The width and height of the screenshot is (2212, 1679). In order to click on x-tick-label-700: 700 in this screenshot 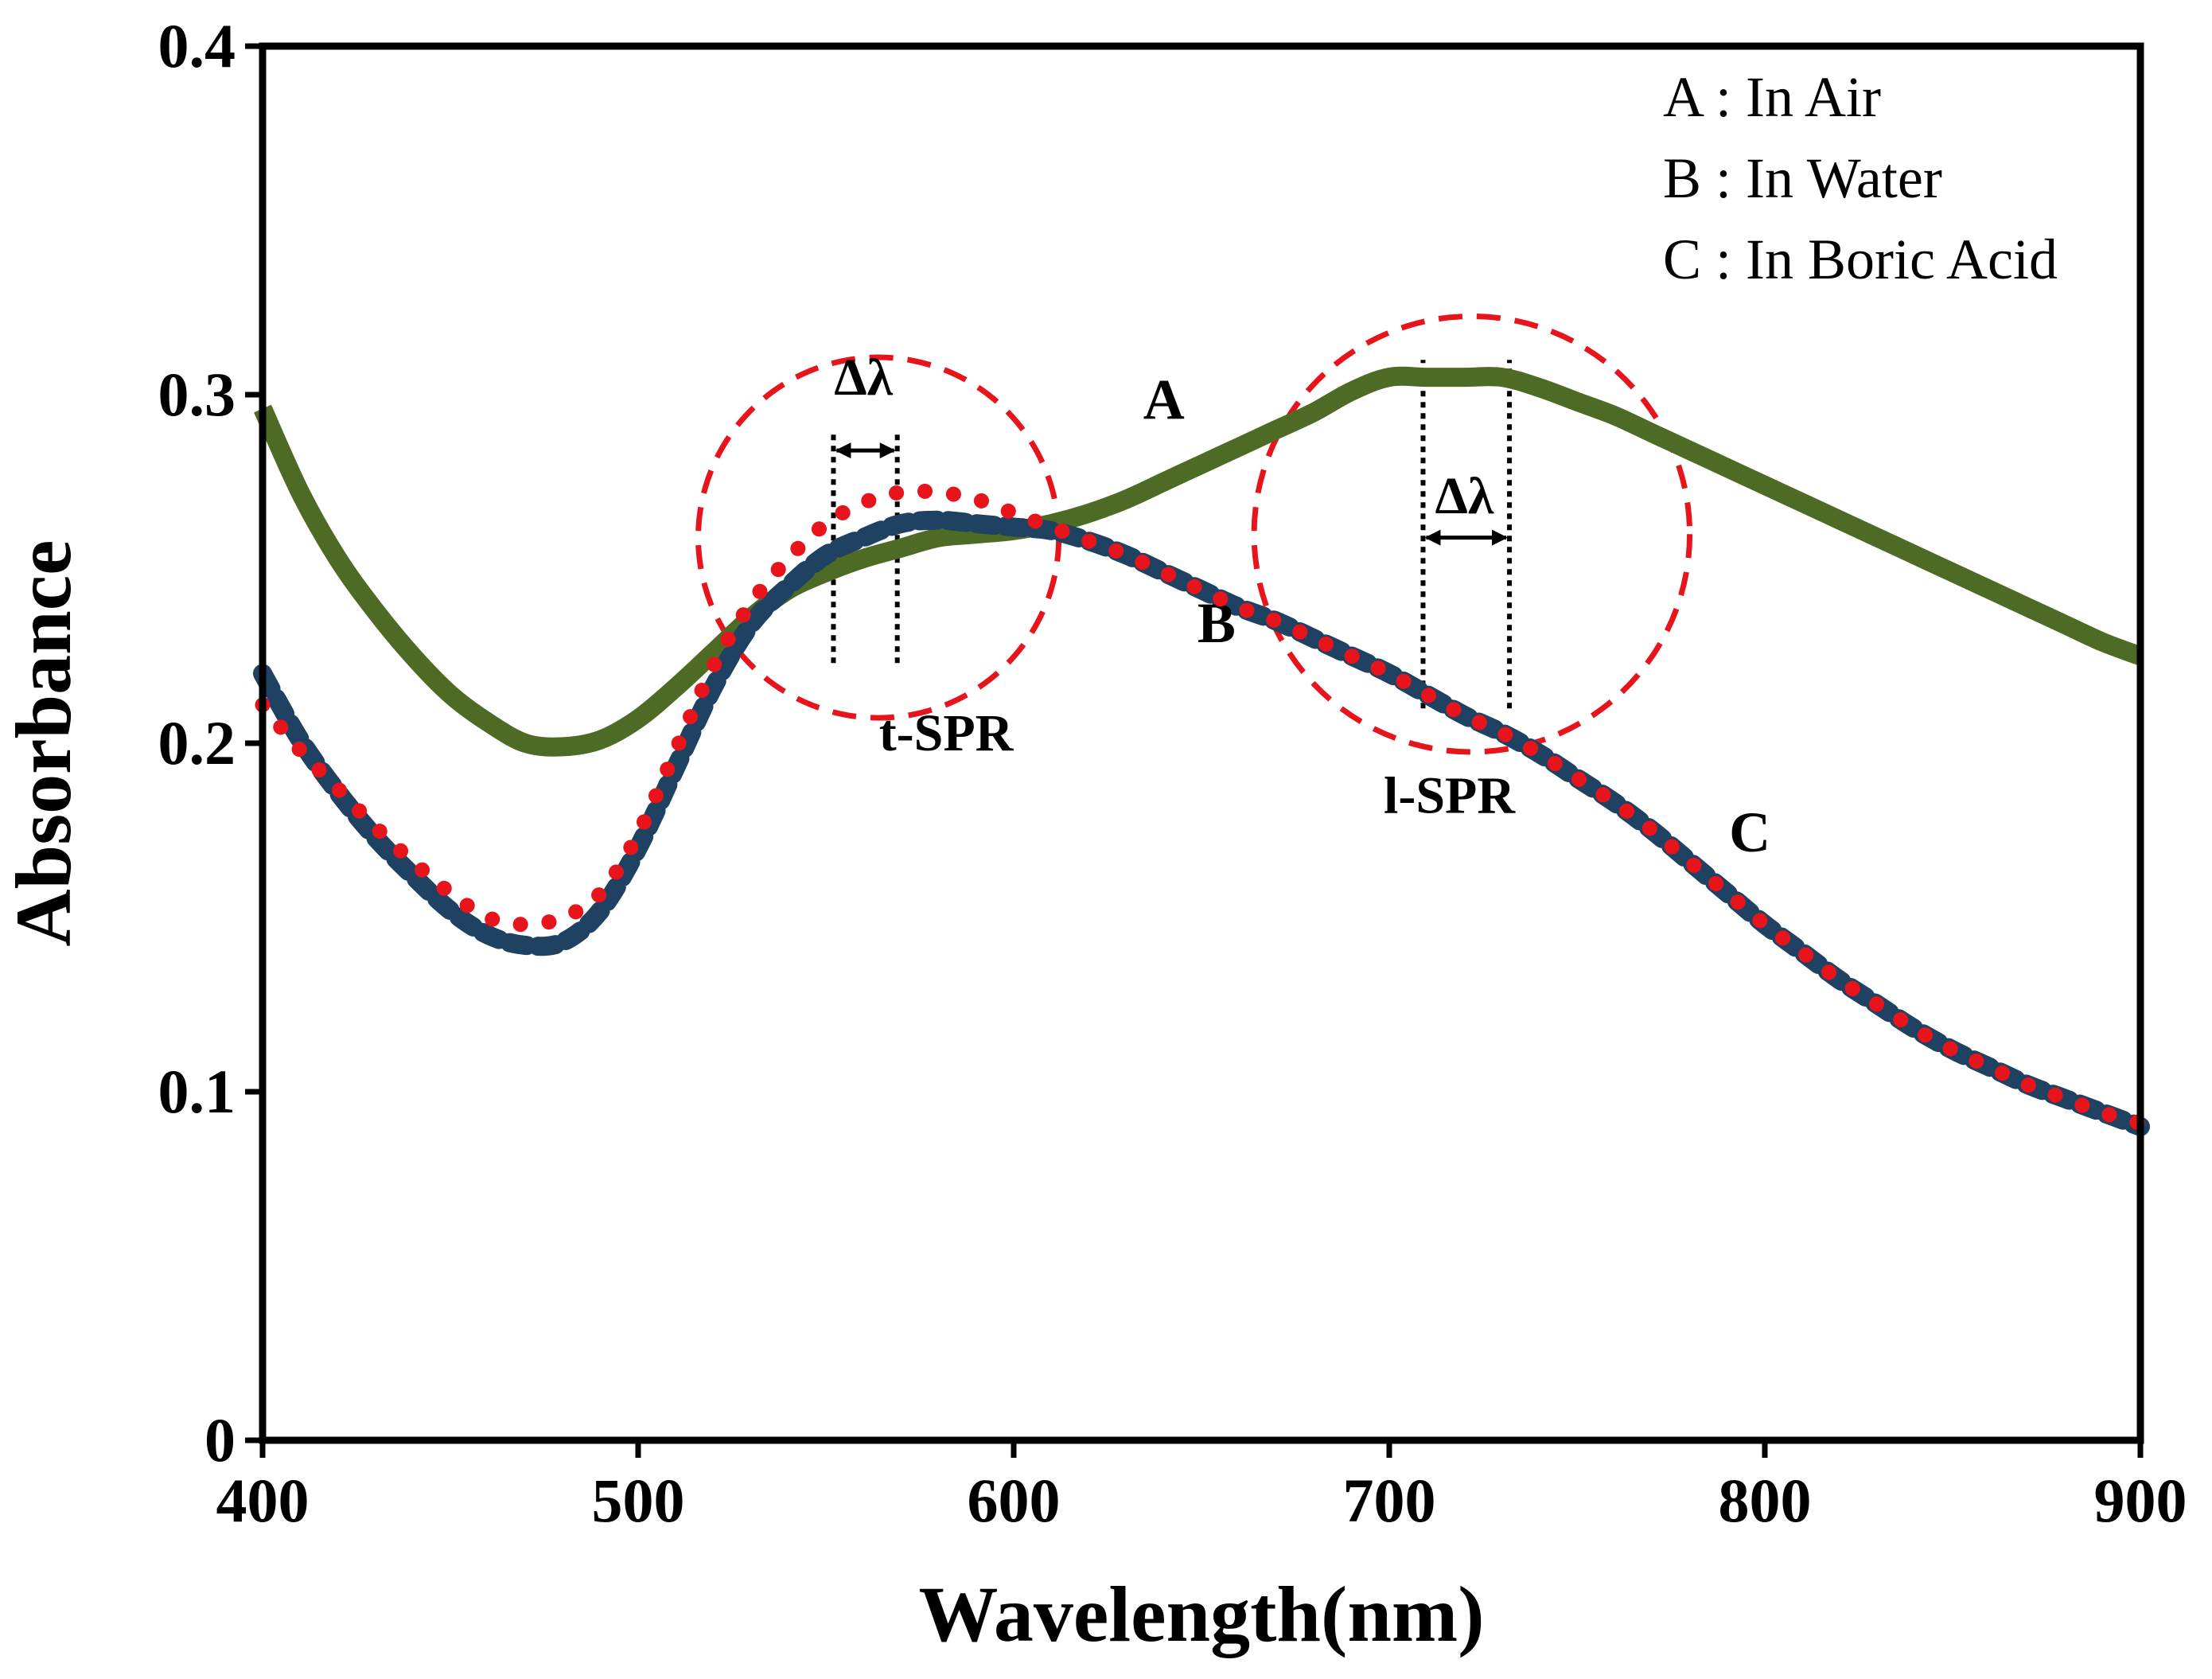, I will do `click(1390, 1500)`.